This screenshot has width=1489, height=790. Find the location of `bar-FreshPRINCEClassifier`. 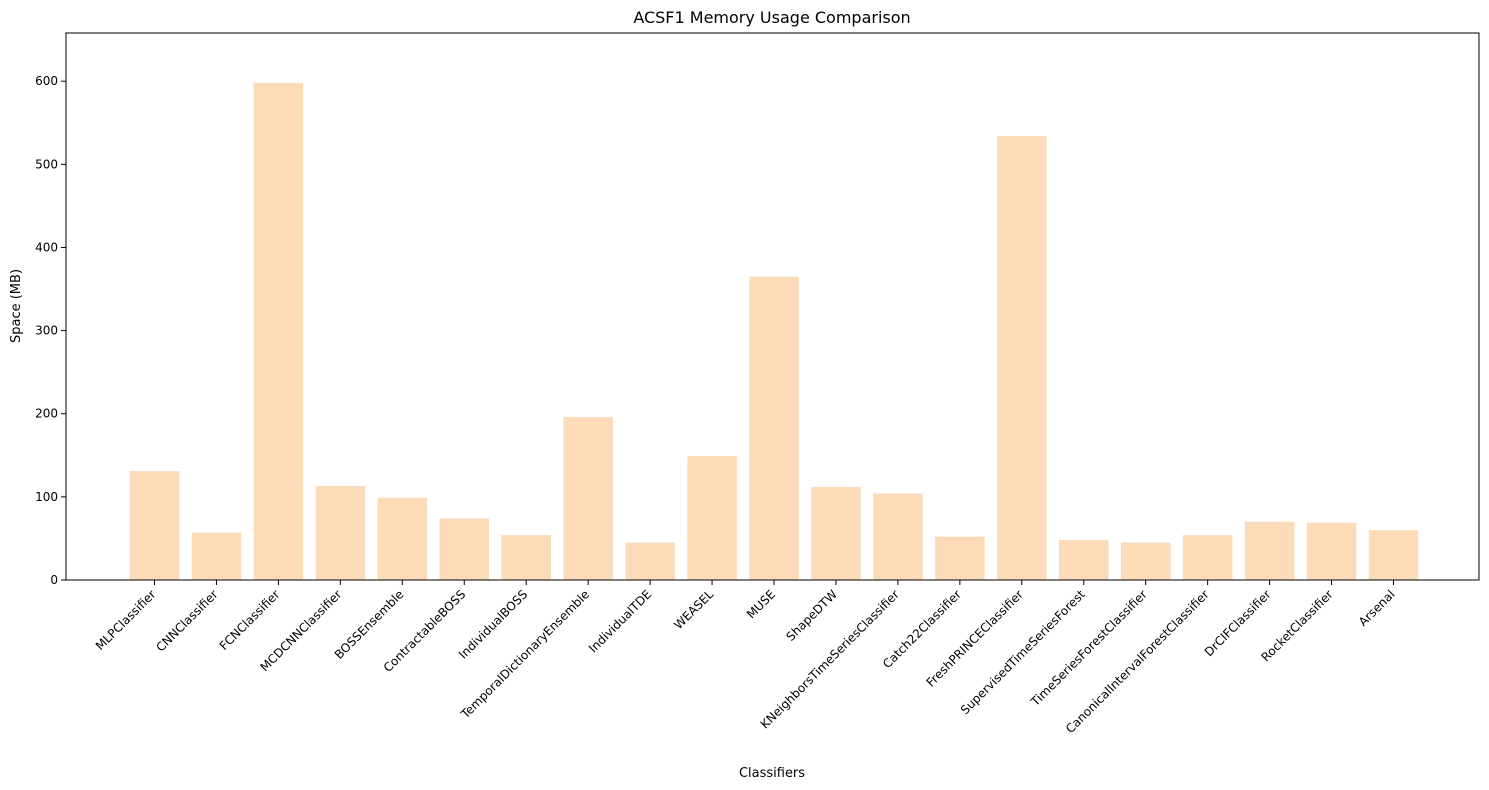

bar-FreshPRINCEClassifier is located at coordinates (1022, 358).